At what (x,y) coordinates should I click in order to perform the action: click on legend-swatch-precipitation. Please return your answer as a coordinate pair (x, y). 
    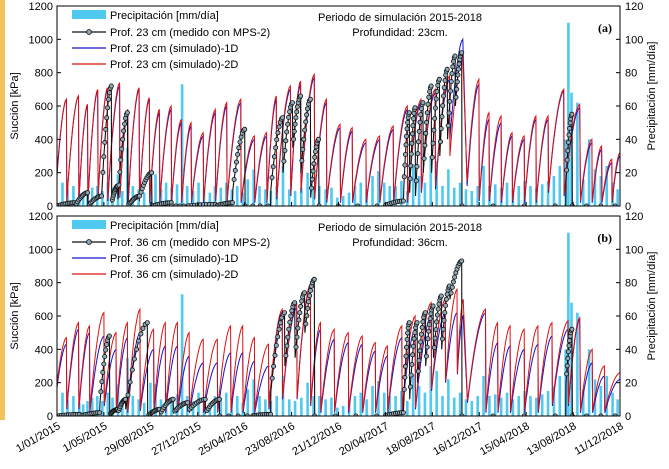
    Looking at the image, I should click on (89, 224).